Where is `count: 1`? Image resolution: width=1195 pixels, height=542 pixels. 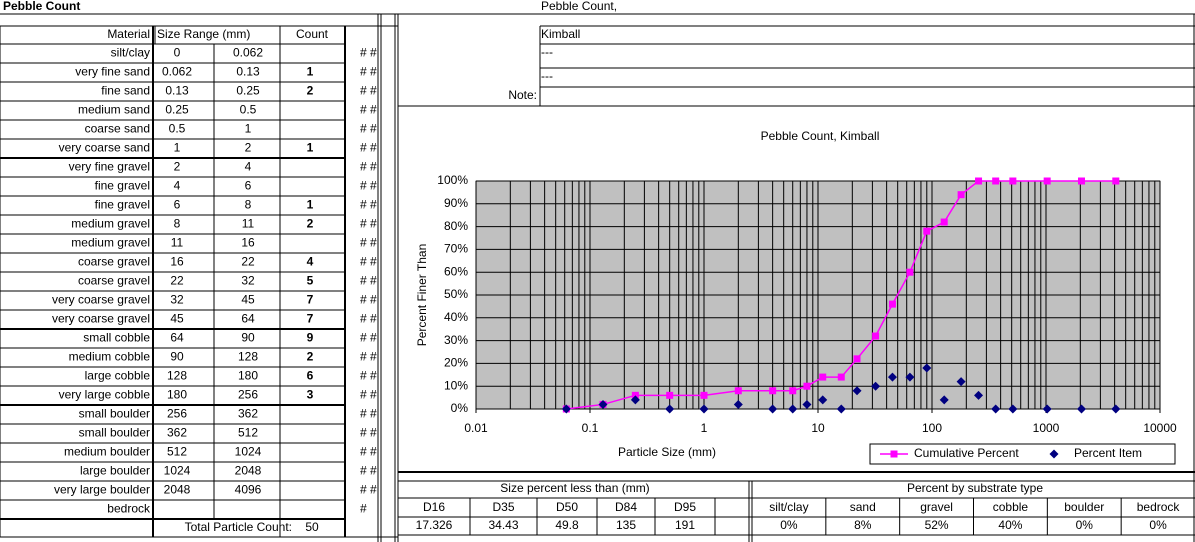 count: 1 is located at coordinates (310, 72).